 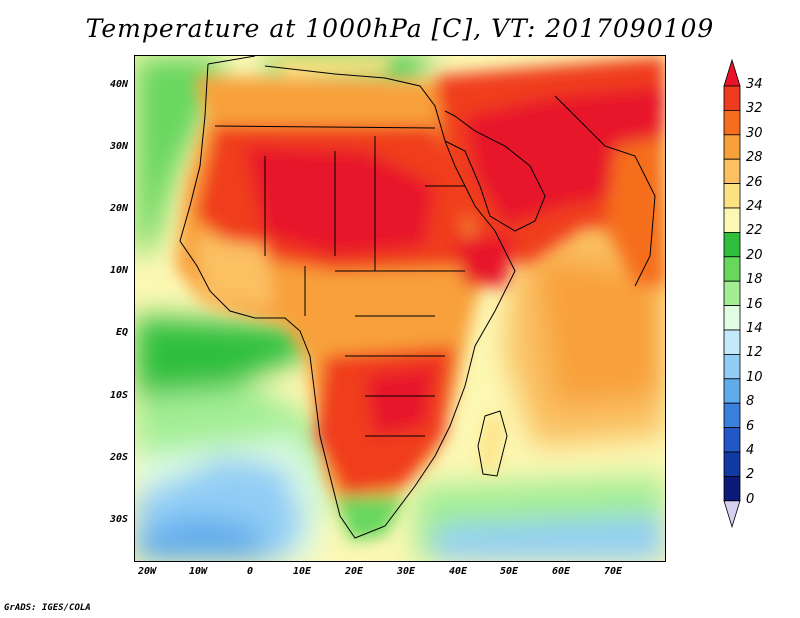 I want to click on colorbar-label: 12, so click(x=754, y=353).